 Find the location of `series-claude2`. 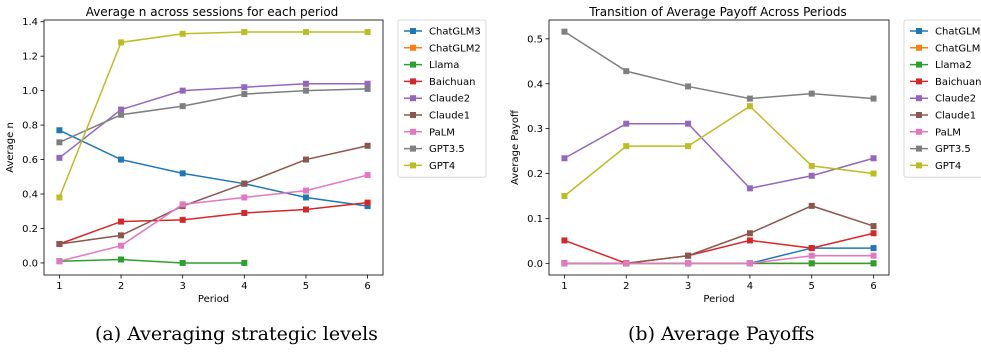

series-claude2 is located at coordinates (213, 120).